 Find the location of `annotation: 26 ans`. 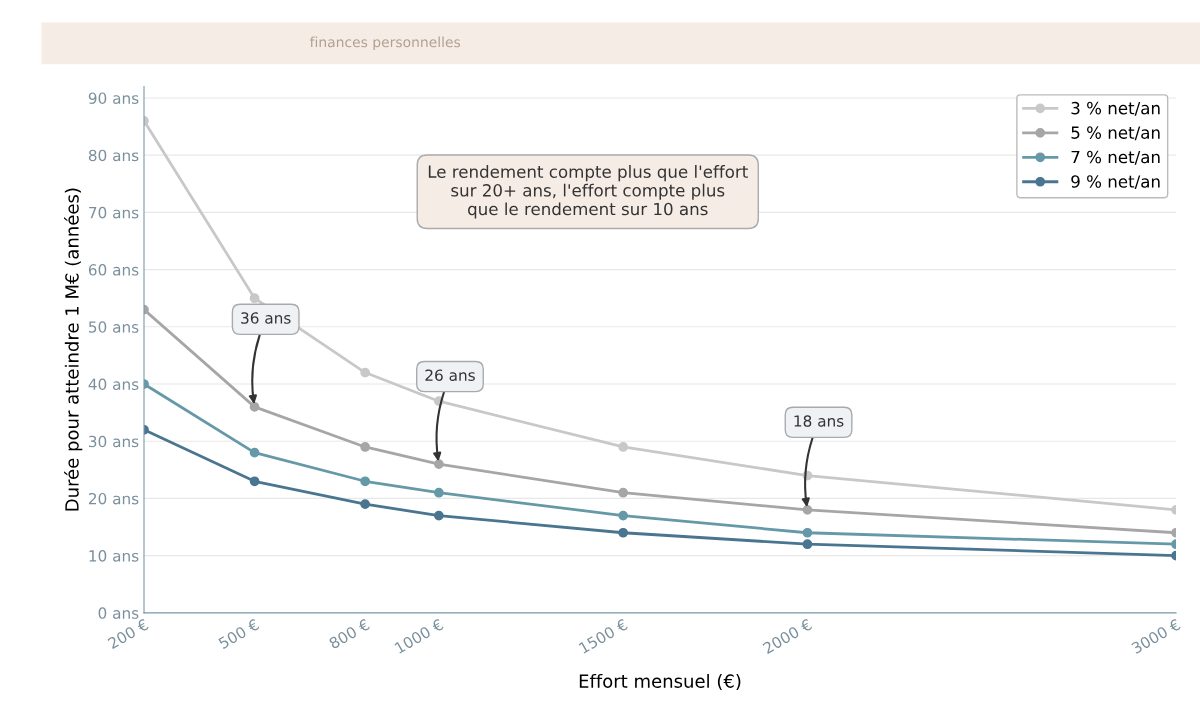

annotation: 26 ans is located at coordinates (450, 375).